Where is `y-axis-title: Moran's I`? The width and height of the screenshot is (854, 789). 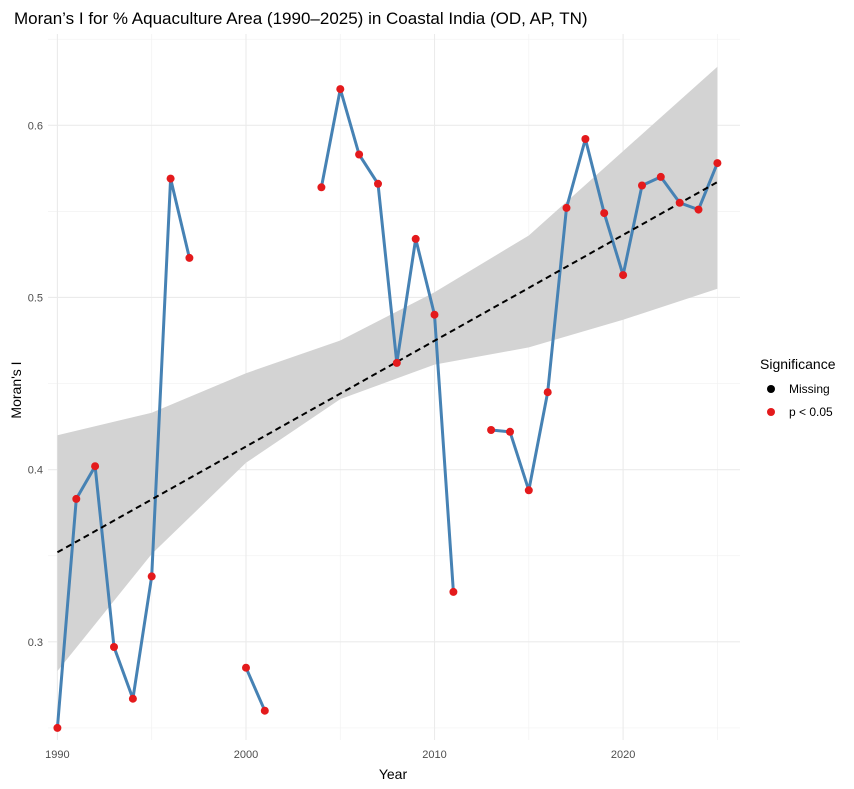
y-axis-title: Moran's I is located at coordinates (16, 389).